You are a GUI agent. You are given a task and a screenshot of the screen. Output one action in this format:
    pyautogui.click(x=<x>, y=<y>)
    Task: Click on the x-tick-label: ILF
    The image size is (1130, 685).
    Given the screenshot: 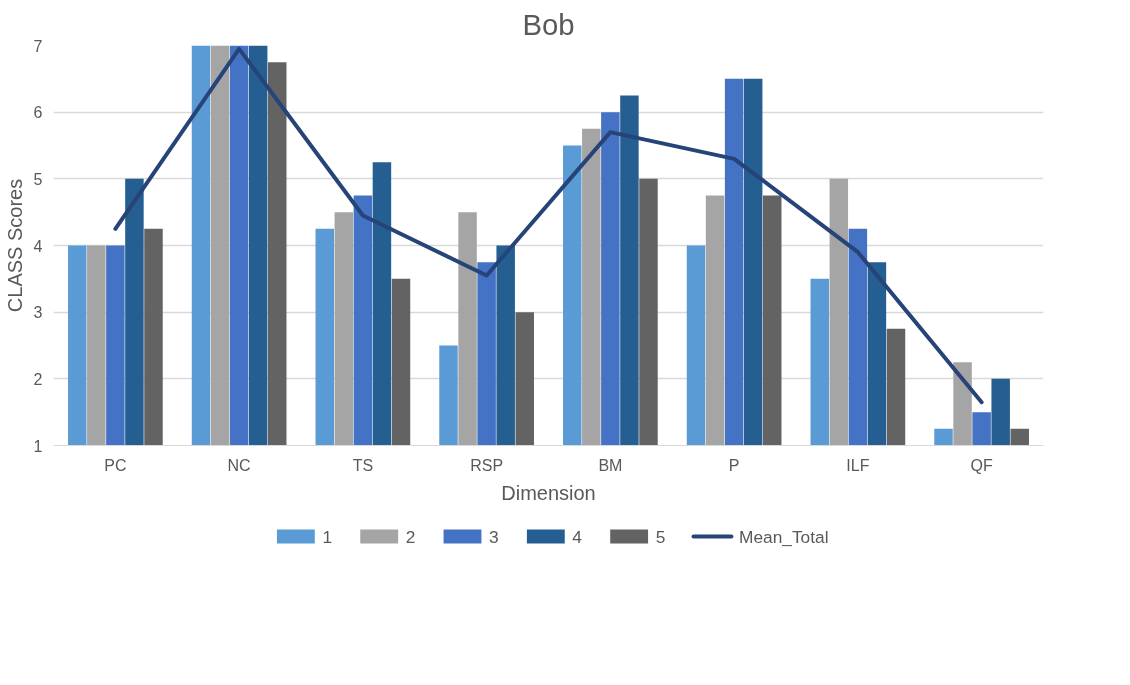 What is the action you would take?
    pyautogui.click(x=858, y=465)
    